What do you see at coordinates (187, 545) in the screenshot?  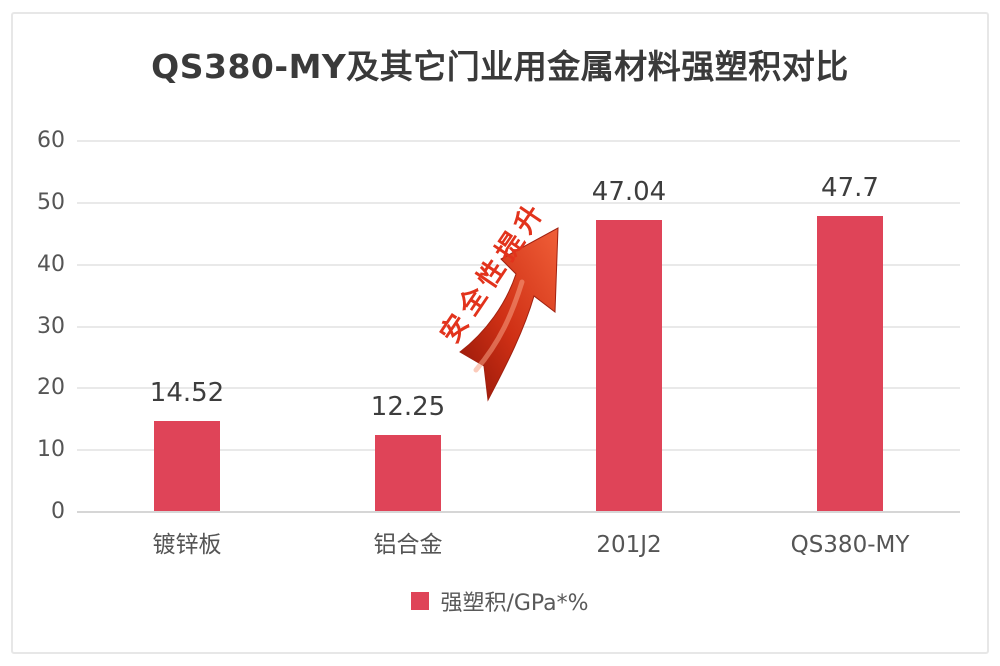 I see `x-category-label: 镀锌板` at bounding box center [187, 545].